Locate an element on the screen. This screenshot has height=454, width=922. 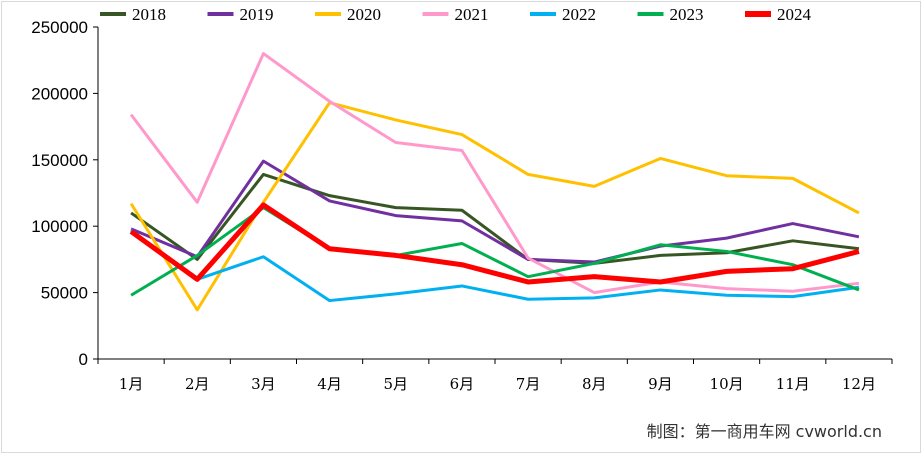
legend-label: 2018 is located at coordinates (149, 14).